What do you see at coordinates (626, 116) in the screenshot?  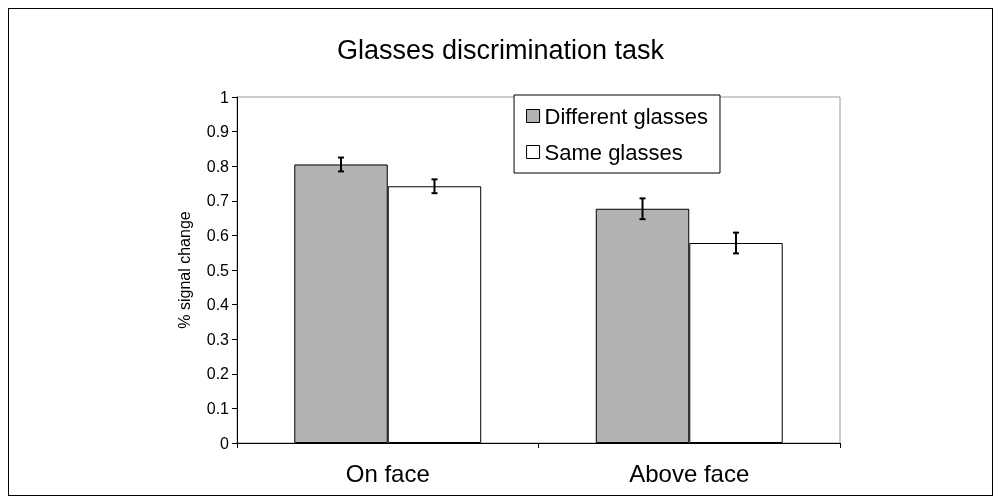 I see `legend-label: Different glasses` at bounding box center [626, 116].